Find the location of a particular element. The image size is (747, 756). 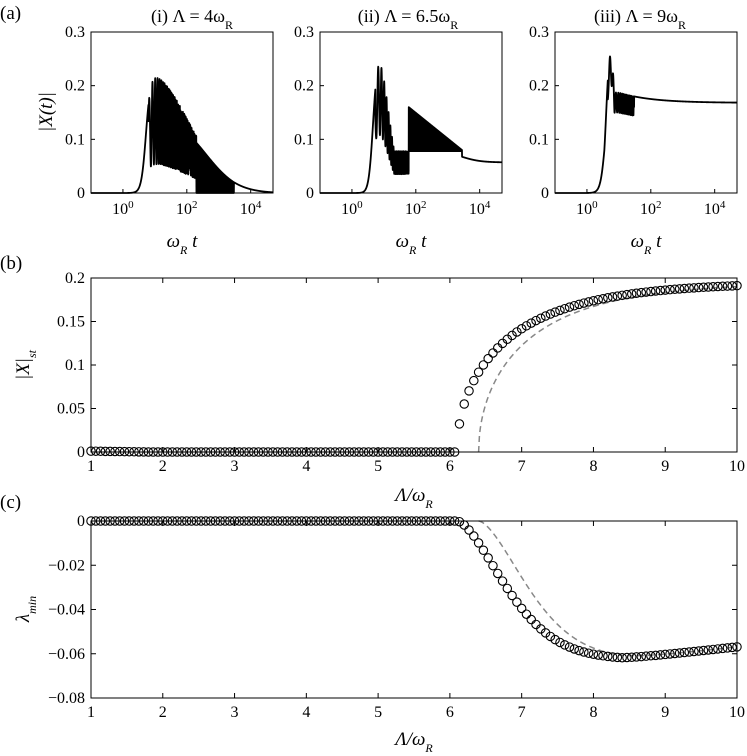

chart-c-xtick-label-4: 5 is located at coordinates (378, 712).